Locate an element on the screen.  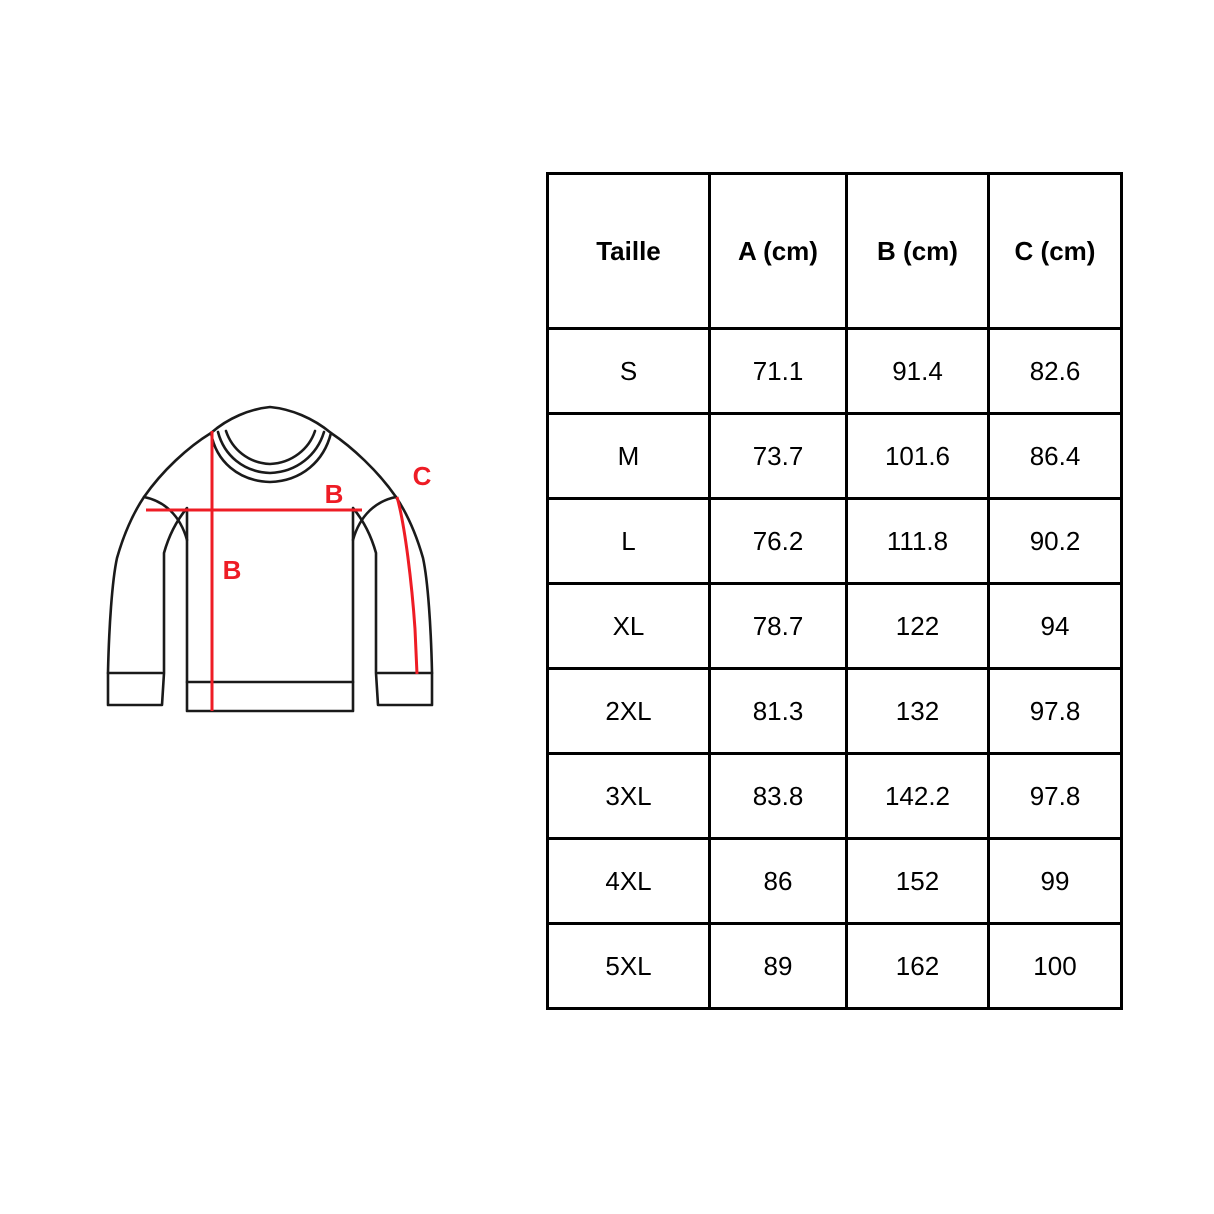
table-row: 3XL 83.8 142.2 97.8 is located at coordinates (834, 796).